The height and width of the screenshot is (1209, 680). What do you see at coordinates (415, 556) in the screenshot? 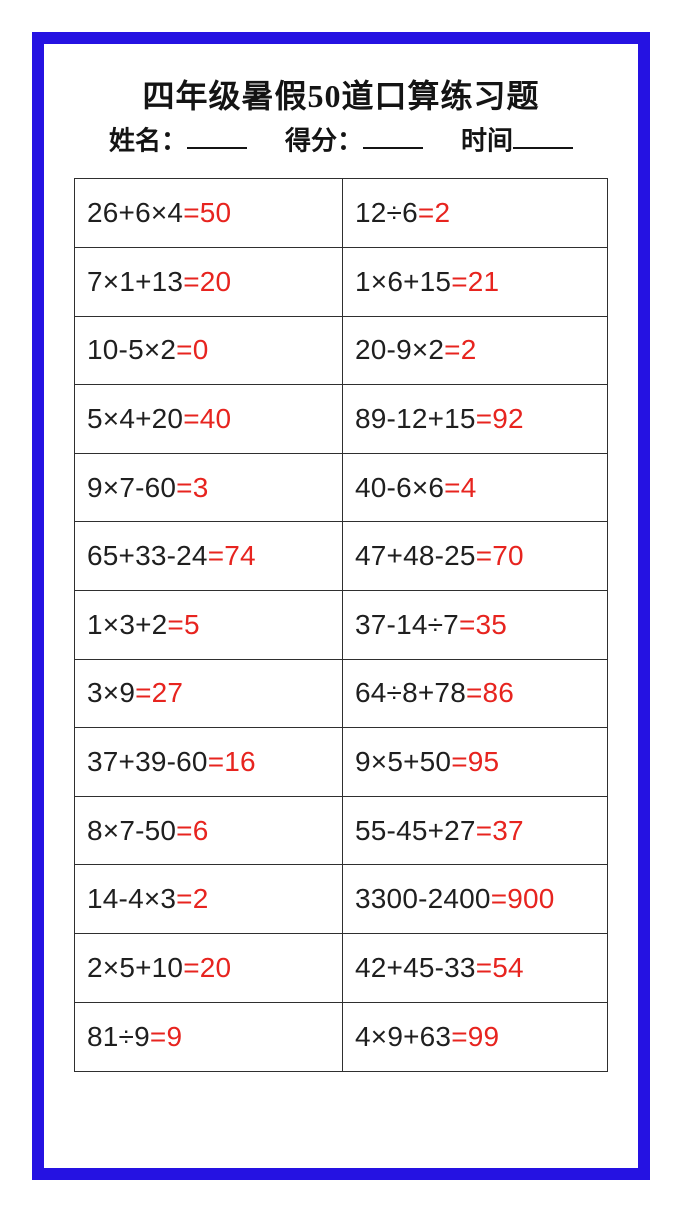
I see `problem-expression: 47+48-25` at bounding box center [415, 556].